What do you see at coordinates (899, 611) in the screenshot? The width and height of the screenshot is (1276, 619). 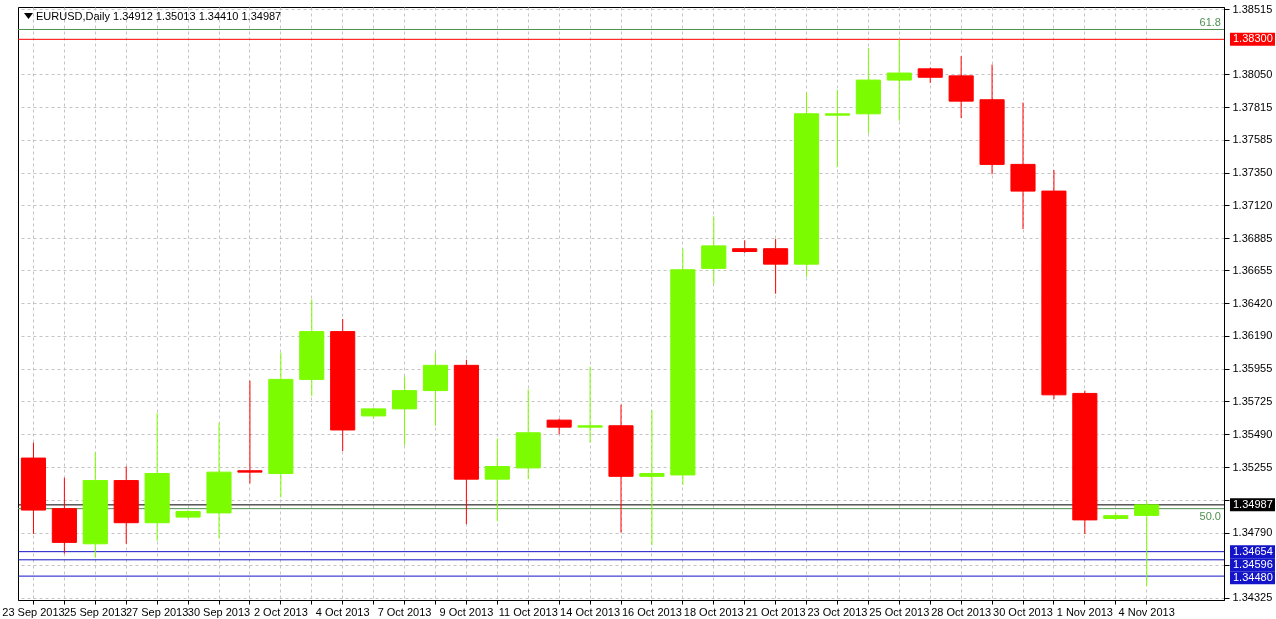 I see `x-tick-label: 25 Oct 2013` at bounding box center [899, 611].